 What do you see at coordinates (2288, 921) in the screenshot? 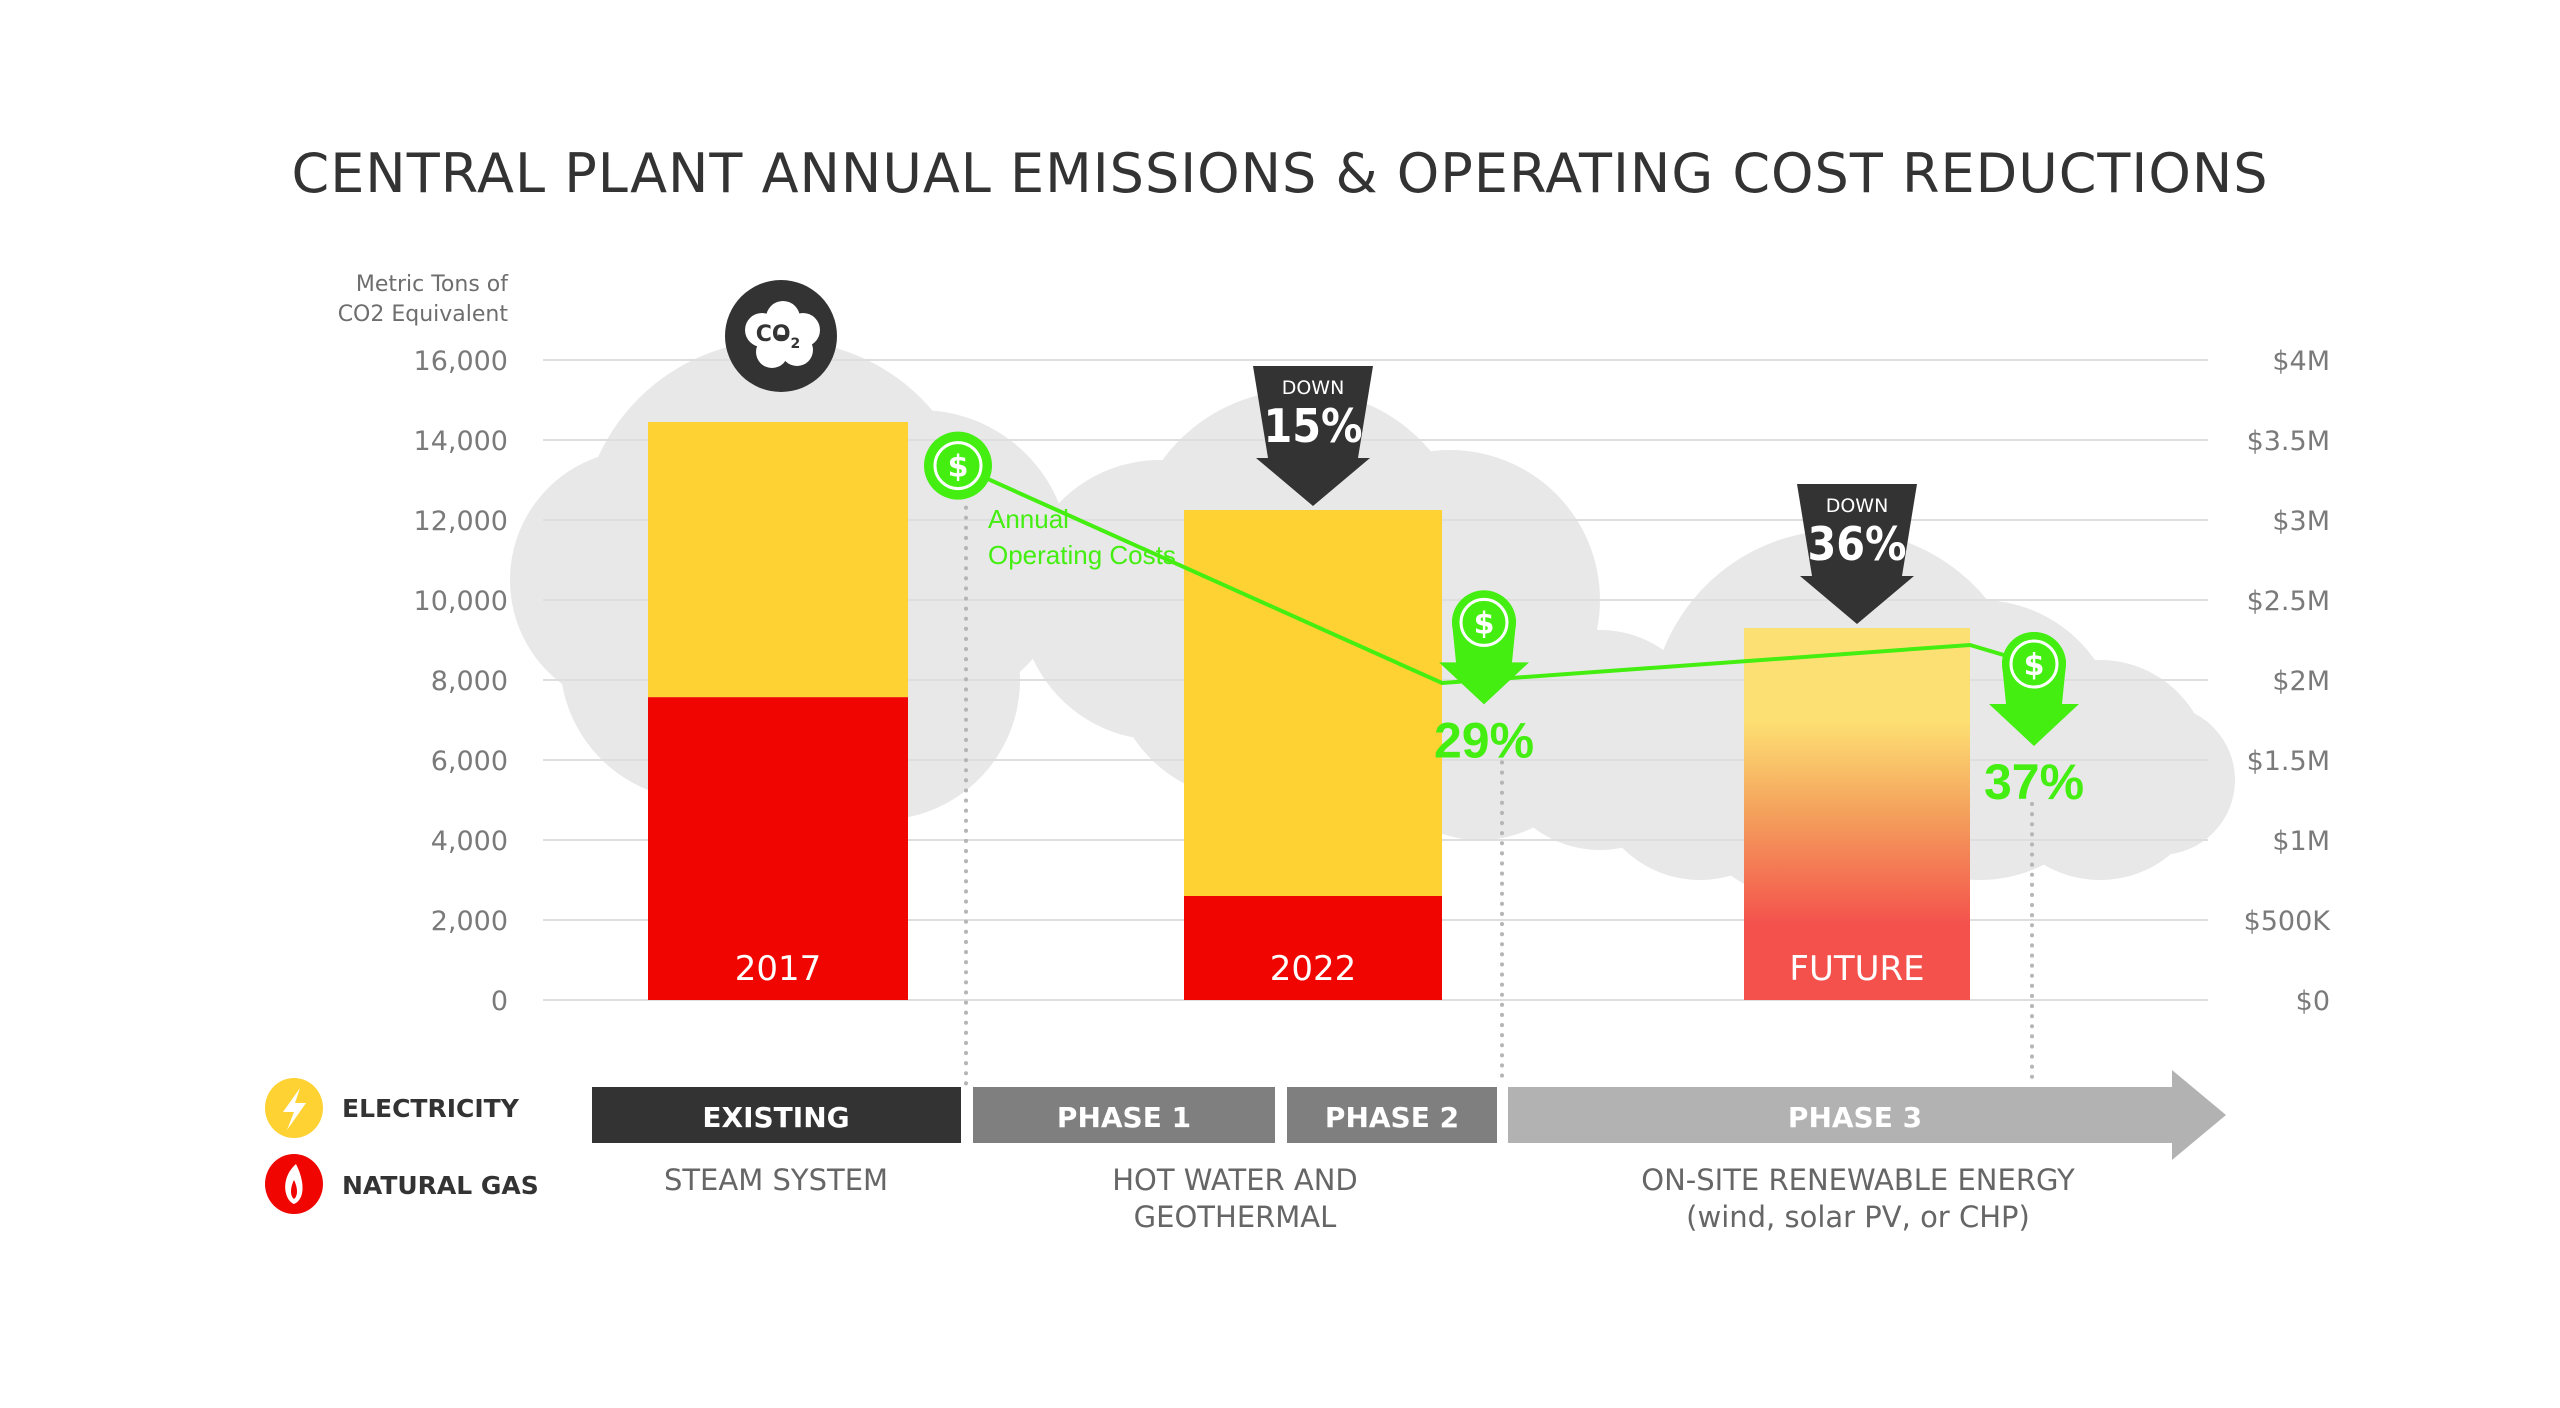
I see `y2-tick-label: $500K` at bounding box center [2288, 921].